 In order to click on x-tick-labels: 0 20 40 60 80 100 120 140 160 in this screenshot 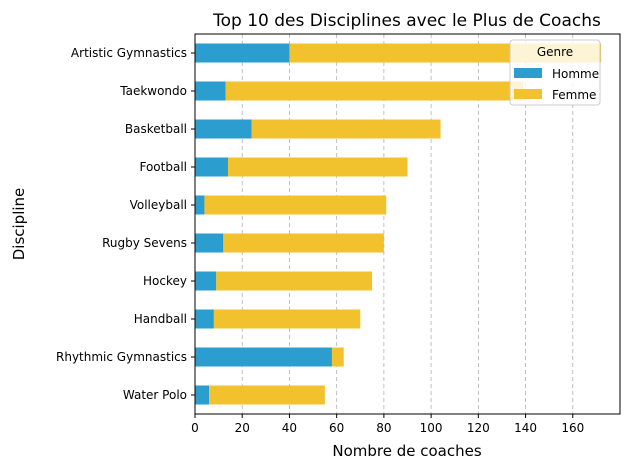, I will do `click(387, 424)`.